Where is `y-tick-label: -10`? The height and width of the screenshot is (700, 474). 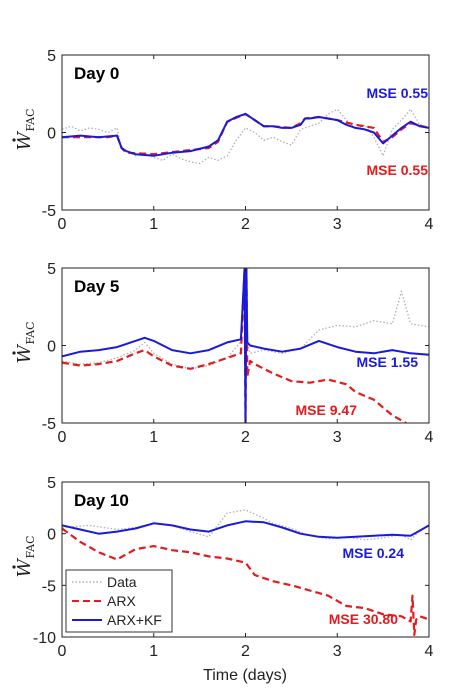 y-tick-label: -10 is located at coordinates (44, 638).